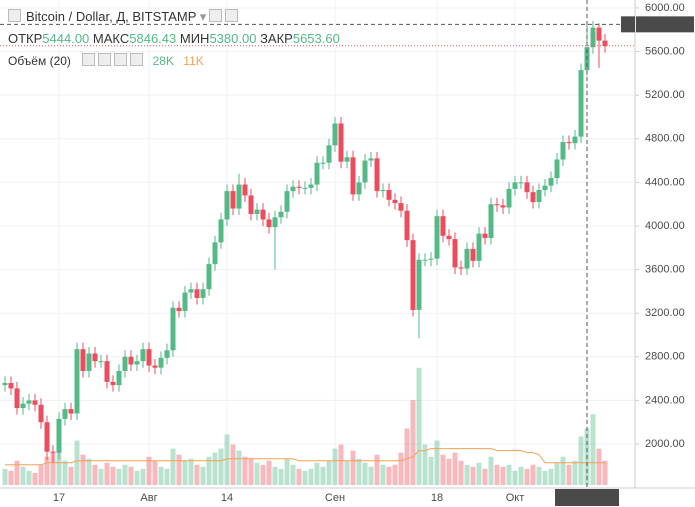  I want to click on volume-ma-line, so click(305, 457).